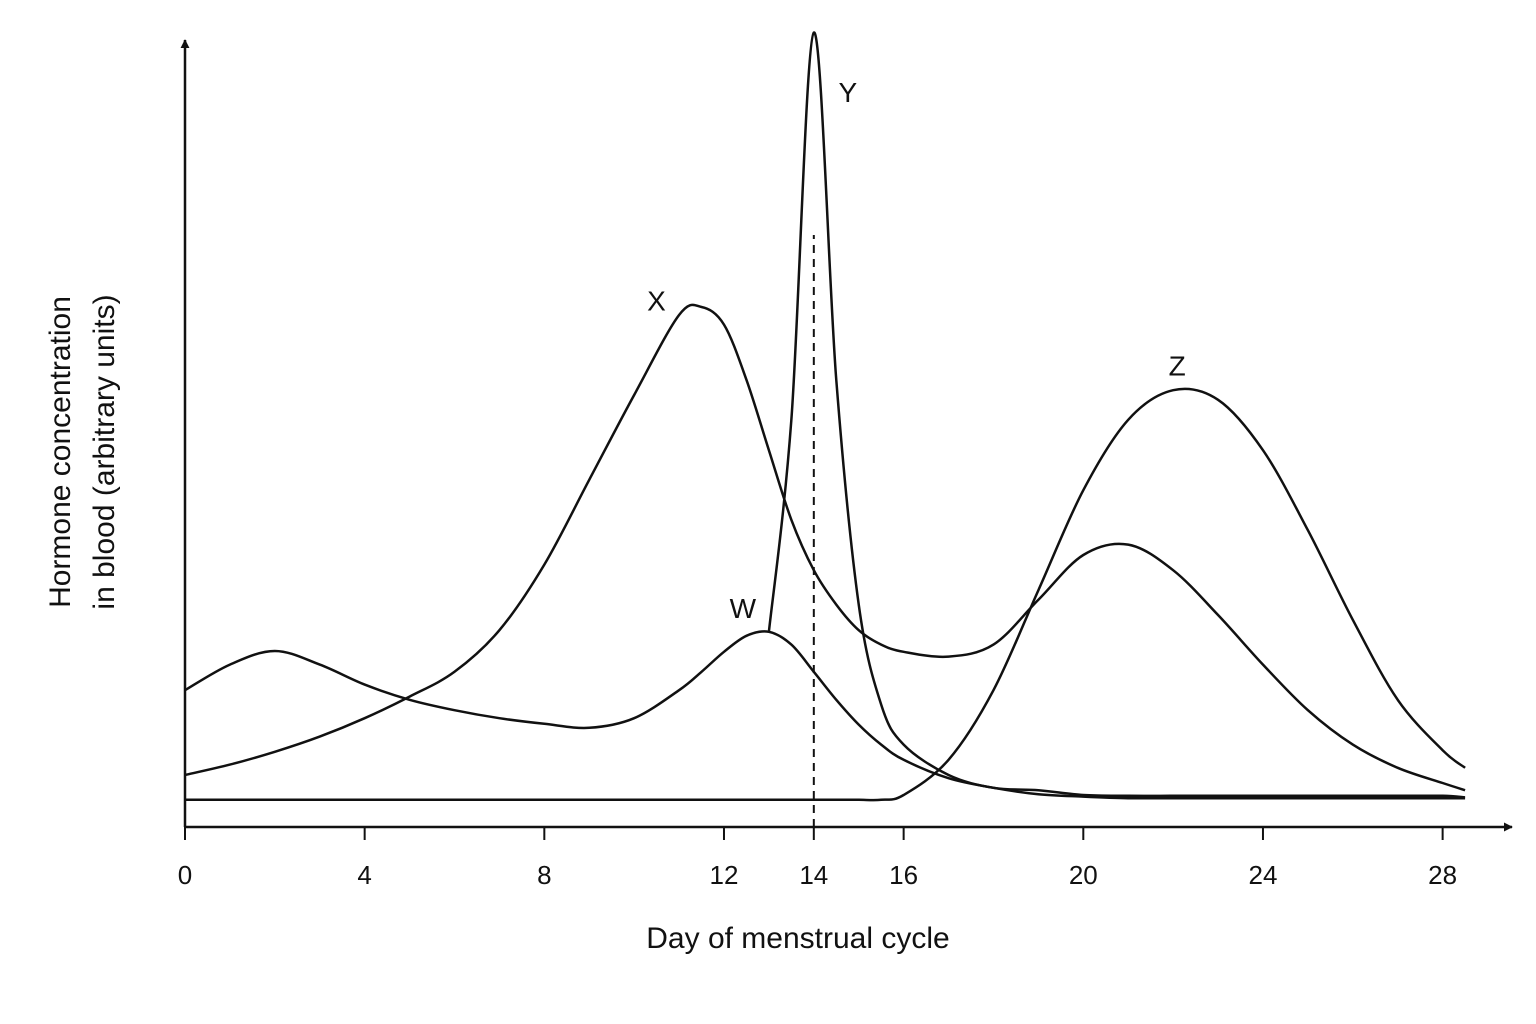 The width and height of the screenshot is (1536, 1024). Describe the element at coordinates (743, 608) in the screenshot. I see `curve-label: W` at that location.